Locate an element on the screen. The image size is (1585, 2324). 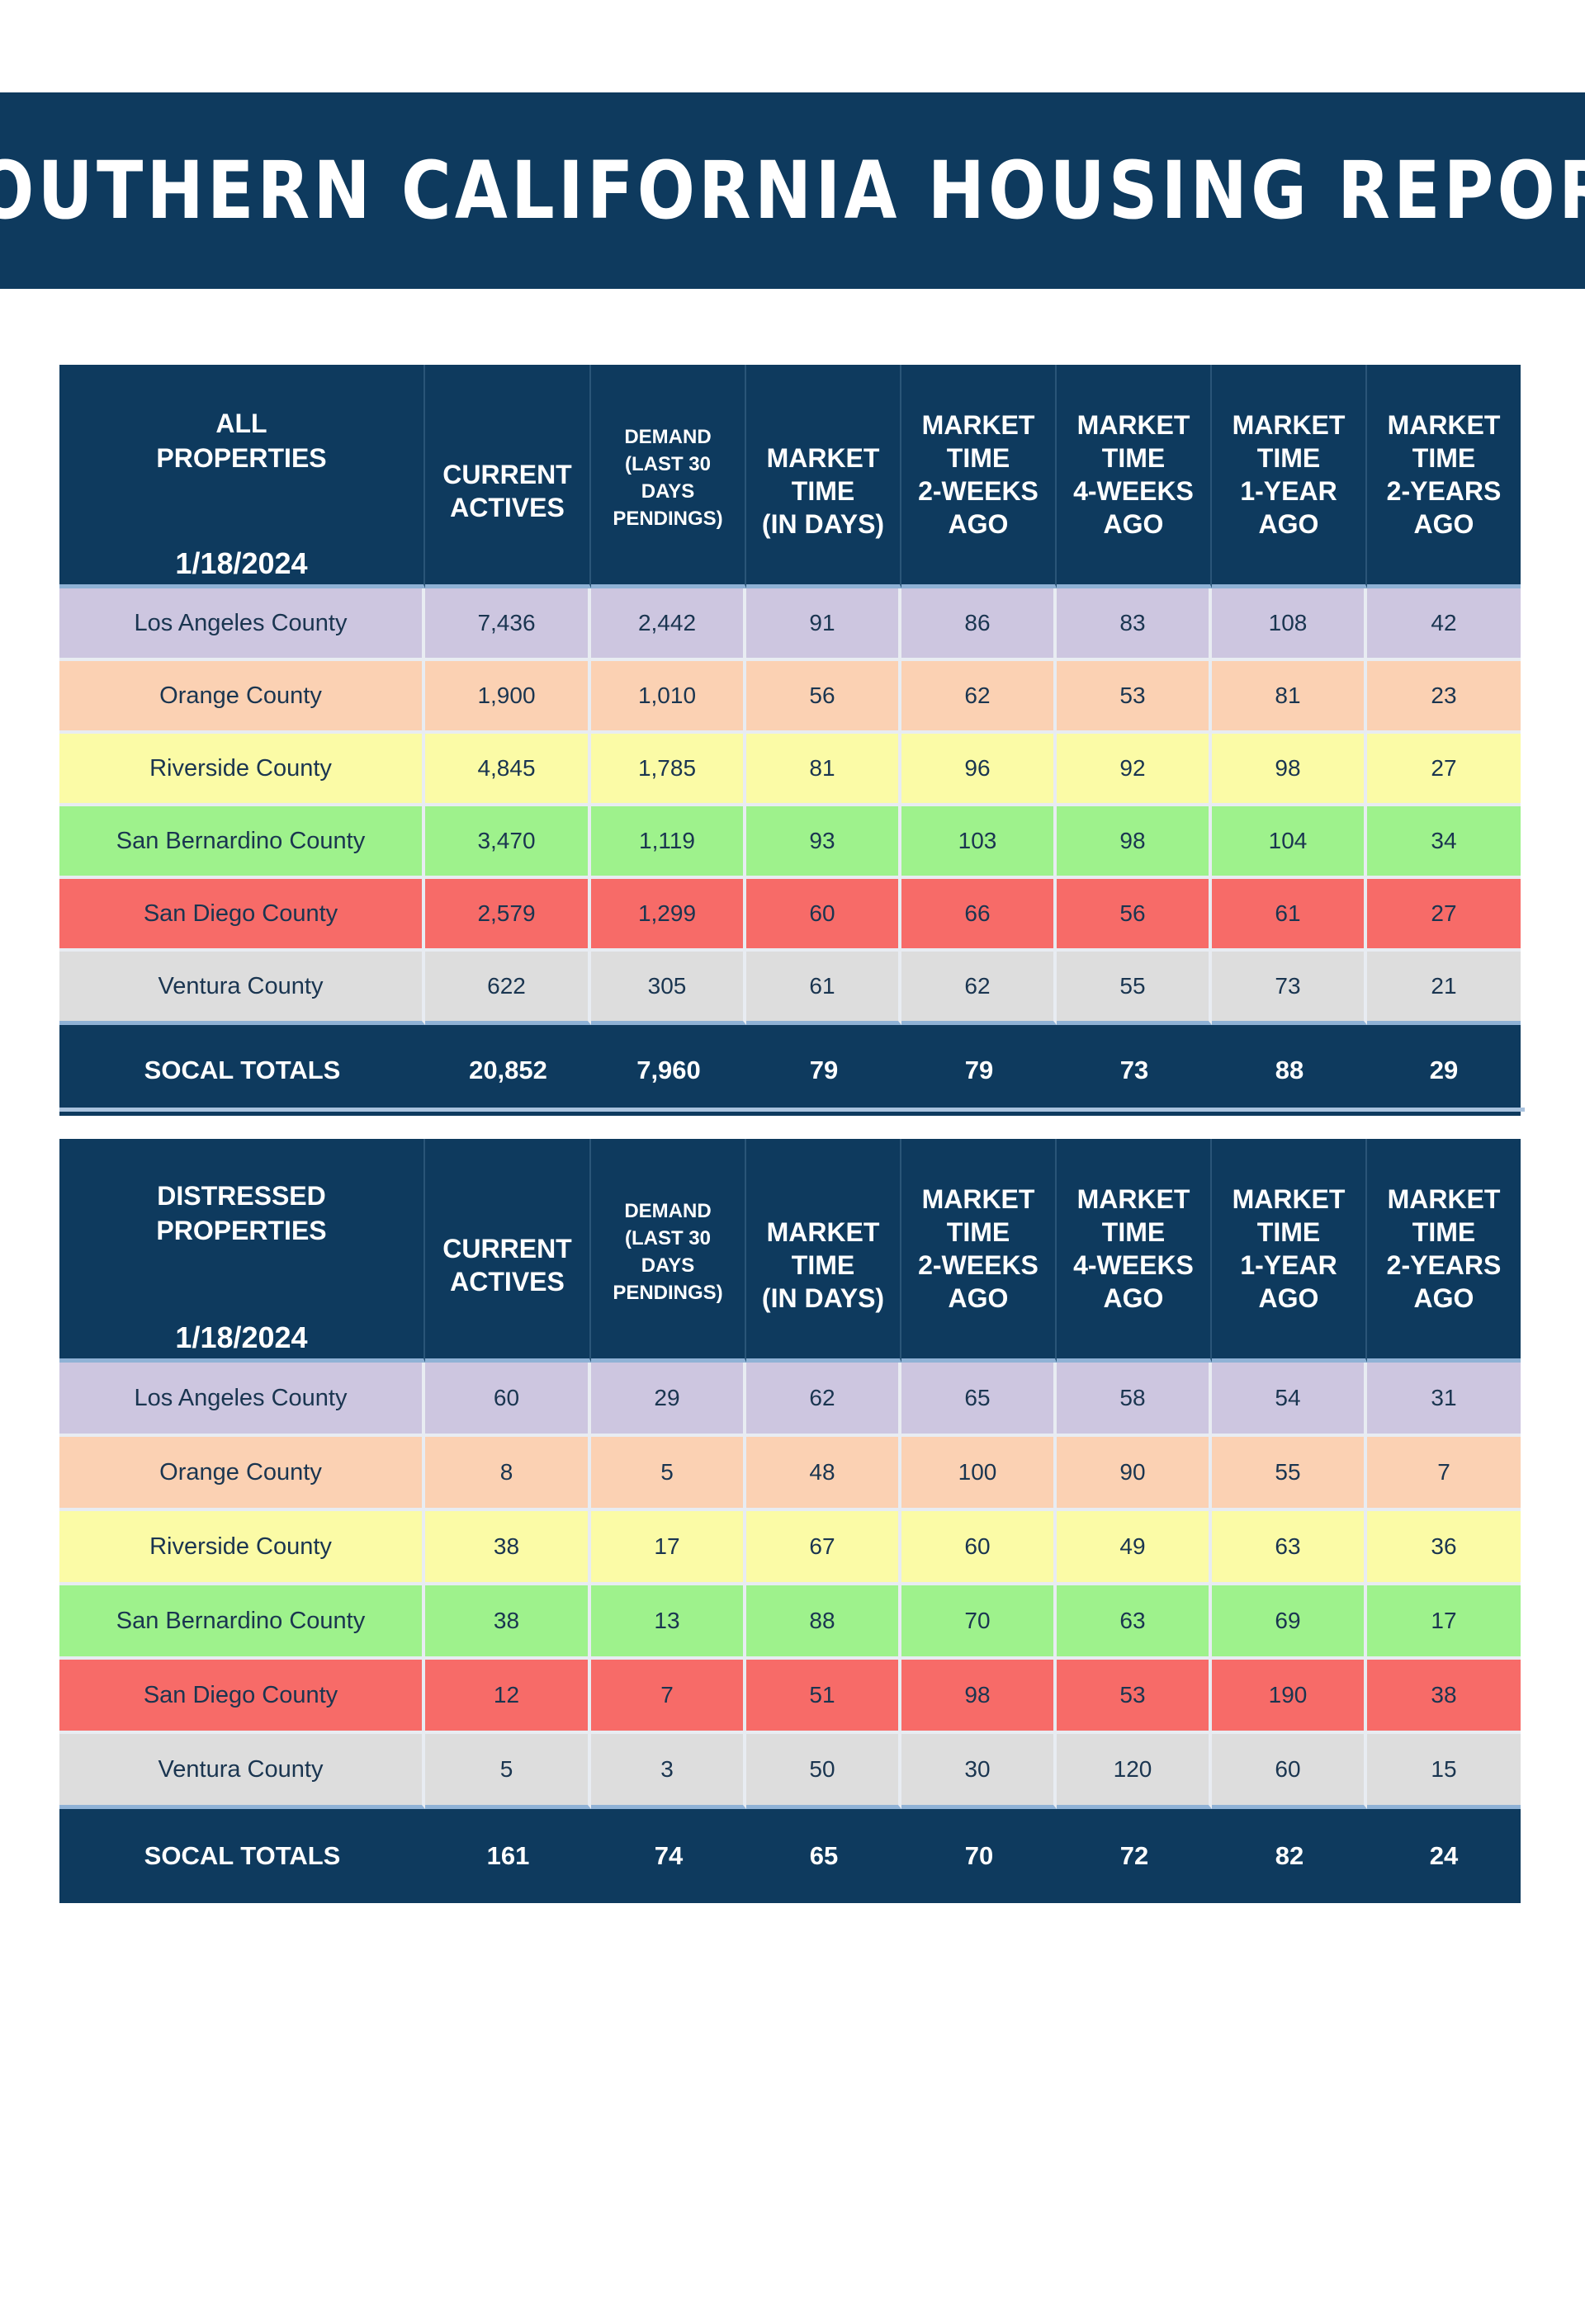
column-header-line: (LAST 30 is located at coordinates (667, 464).